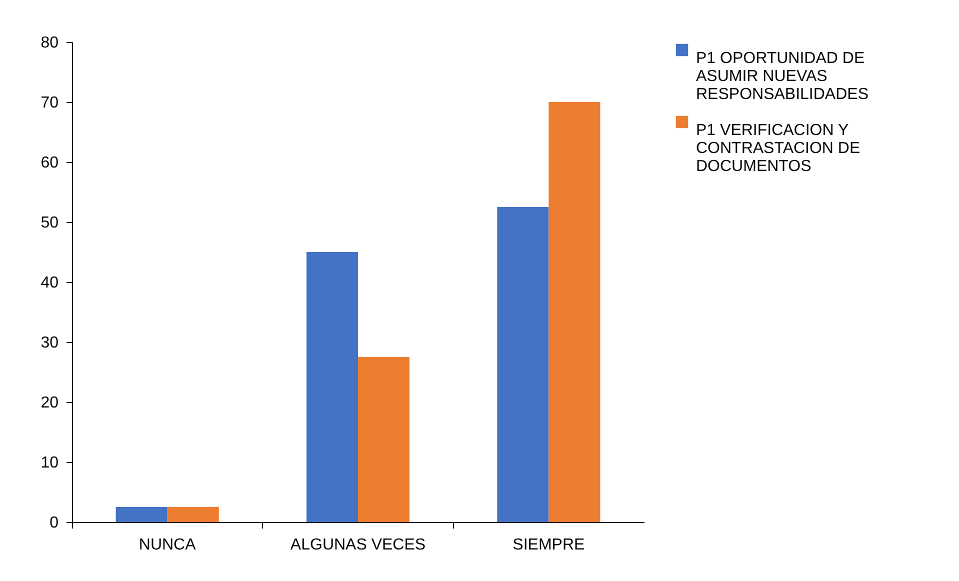  I want to click on y-tick-label: 10, so click(49, 463).